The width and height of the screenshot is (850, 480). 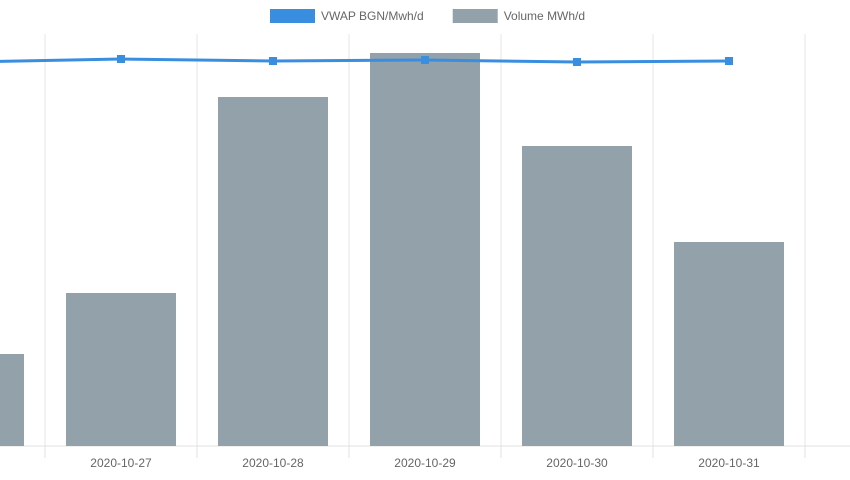 I want to click on legend-label: Volume MWh/d, so click(x=544, y=16).